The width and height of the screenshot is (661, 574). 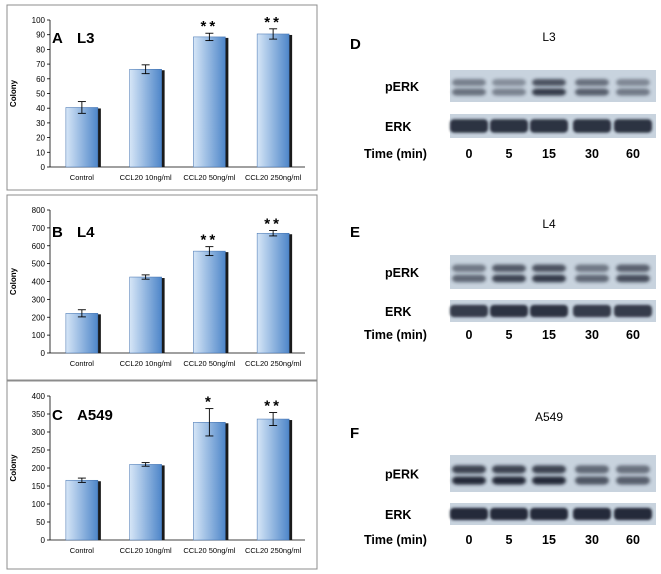 What do you see at coordinates (549, 417) in the screenshot?
I see `blot-title: A549` at bounding box center [549, 417].